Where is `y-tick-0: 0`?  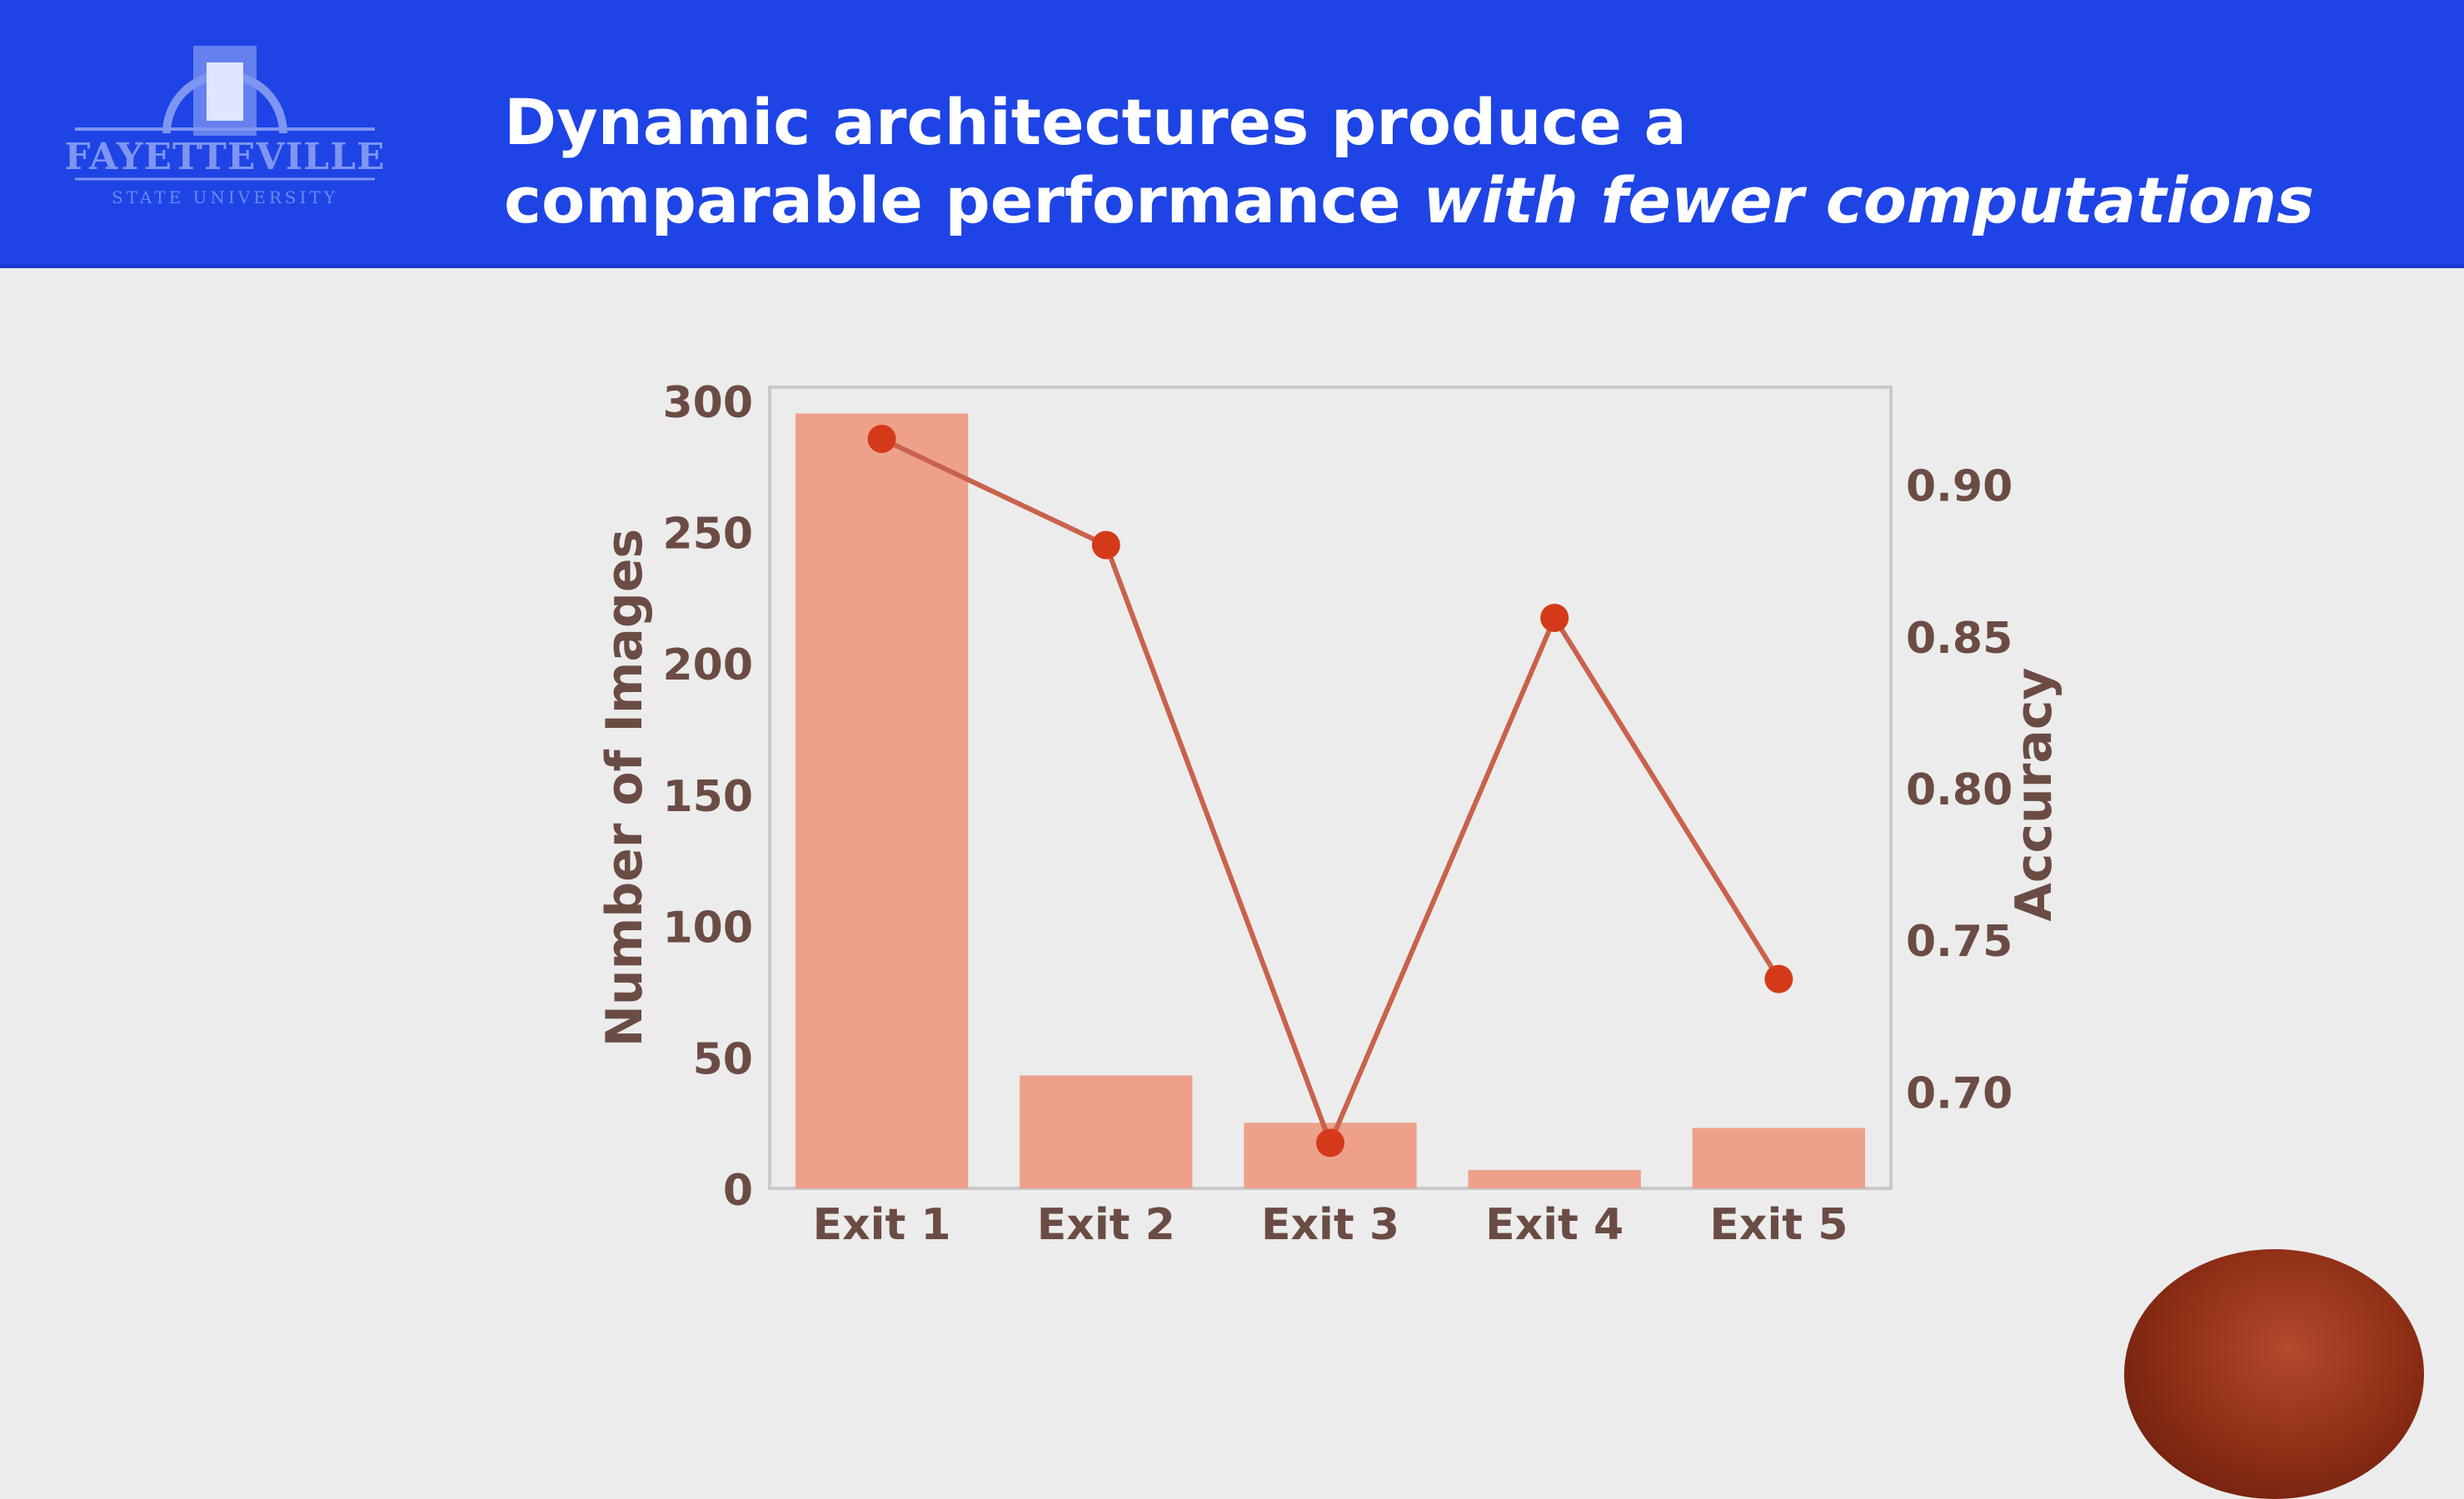 y-tick-0: 0 is located at coordinates (738, 1191).